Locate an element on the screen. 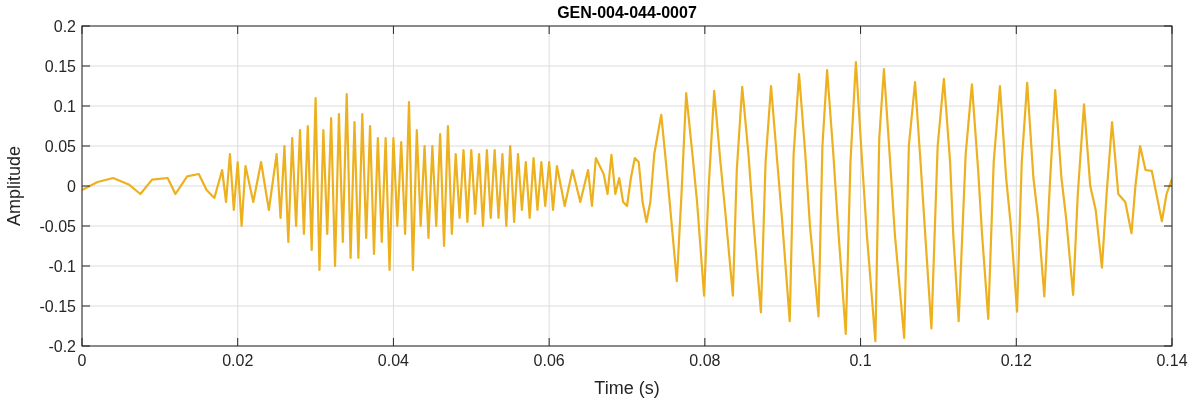  y-tick-label: 0.2 is located at coordinates (65, 26).